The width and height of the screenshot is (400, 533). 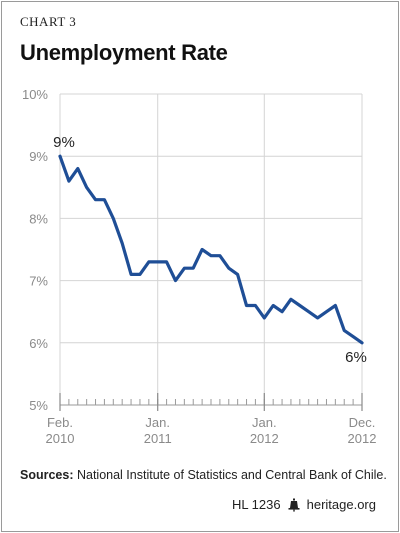 I want to click on chart-title: Unemployment Rate, so click(x=124, y=52).